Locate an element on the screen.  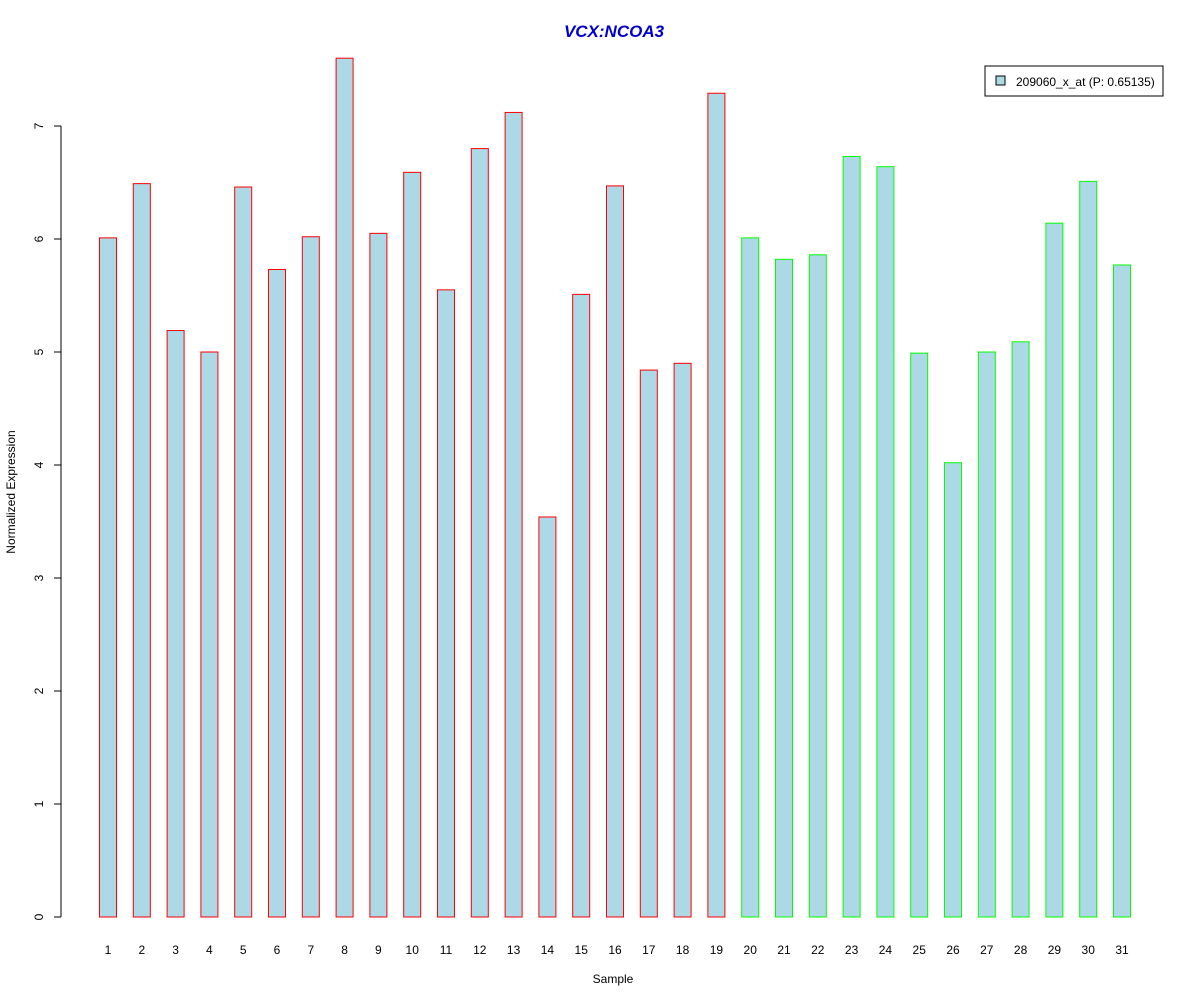
x-tick-label: 17 is located at coordinates (649, 950).